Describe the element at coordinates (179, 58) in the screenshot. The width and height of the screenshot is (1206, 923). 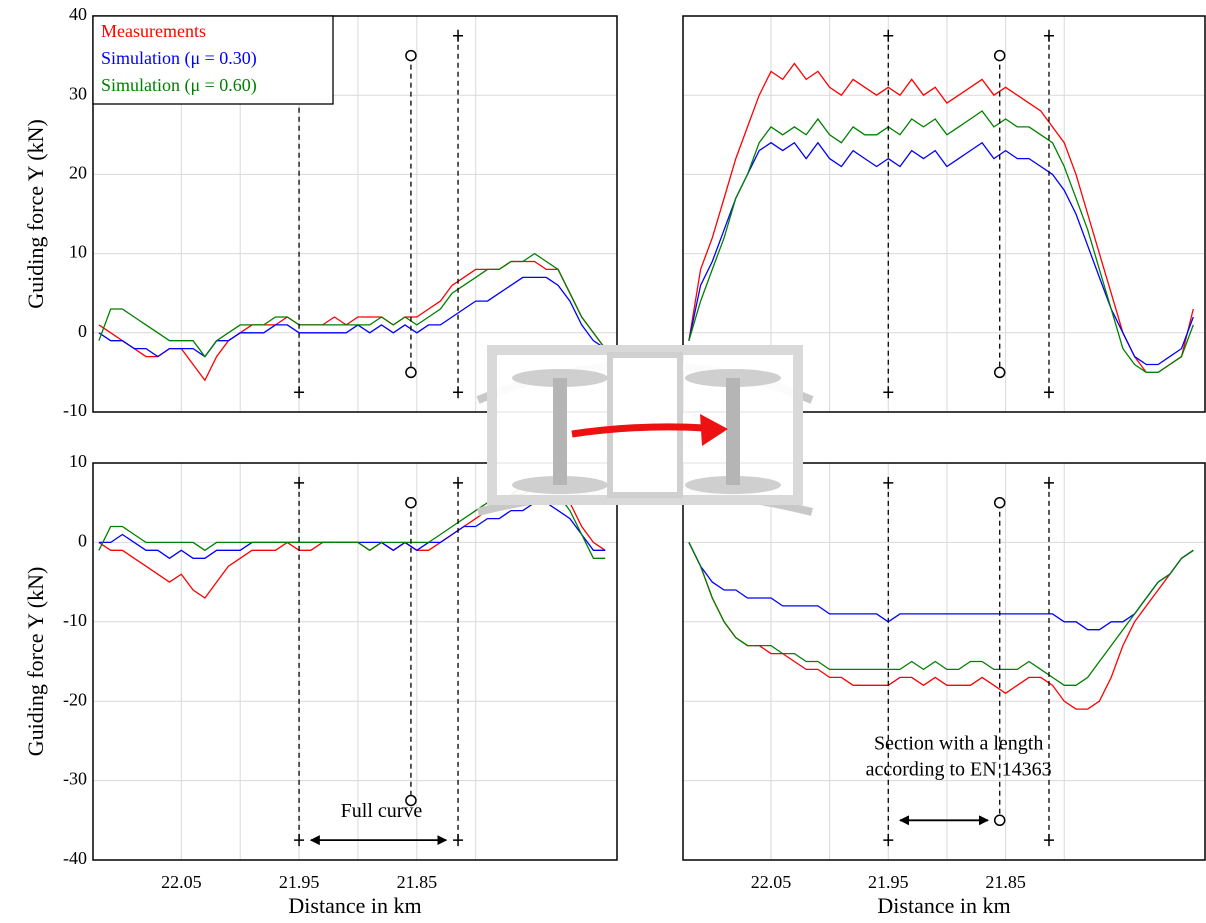
I see `legend-entry: Simulation (μ = 0.30)` at that location.